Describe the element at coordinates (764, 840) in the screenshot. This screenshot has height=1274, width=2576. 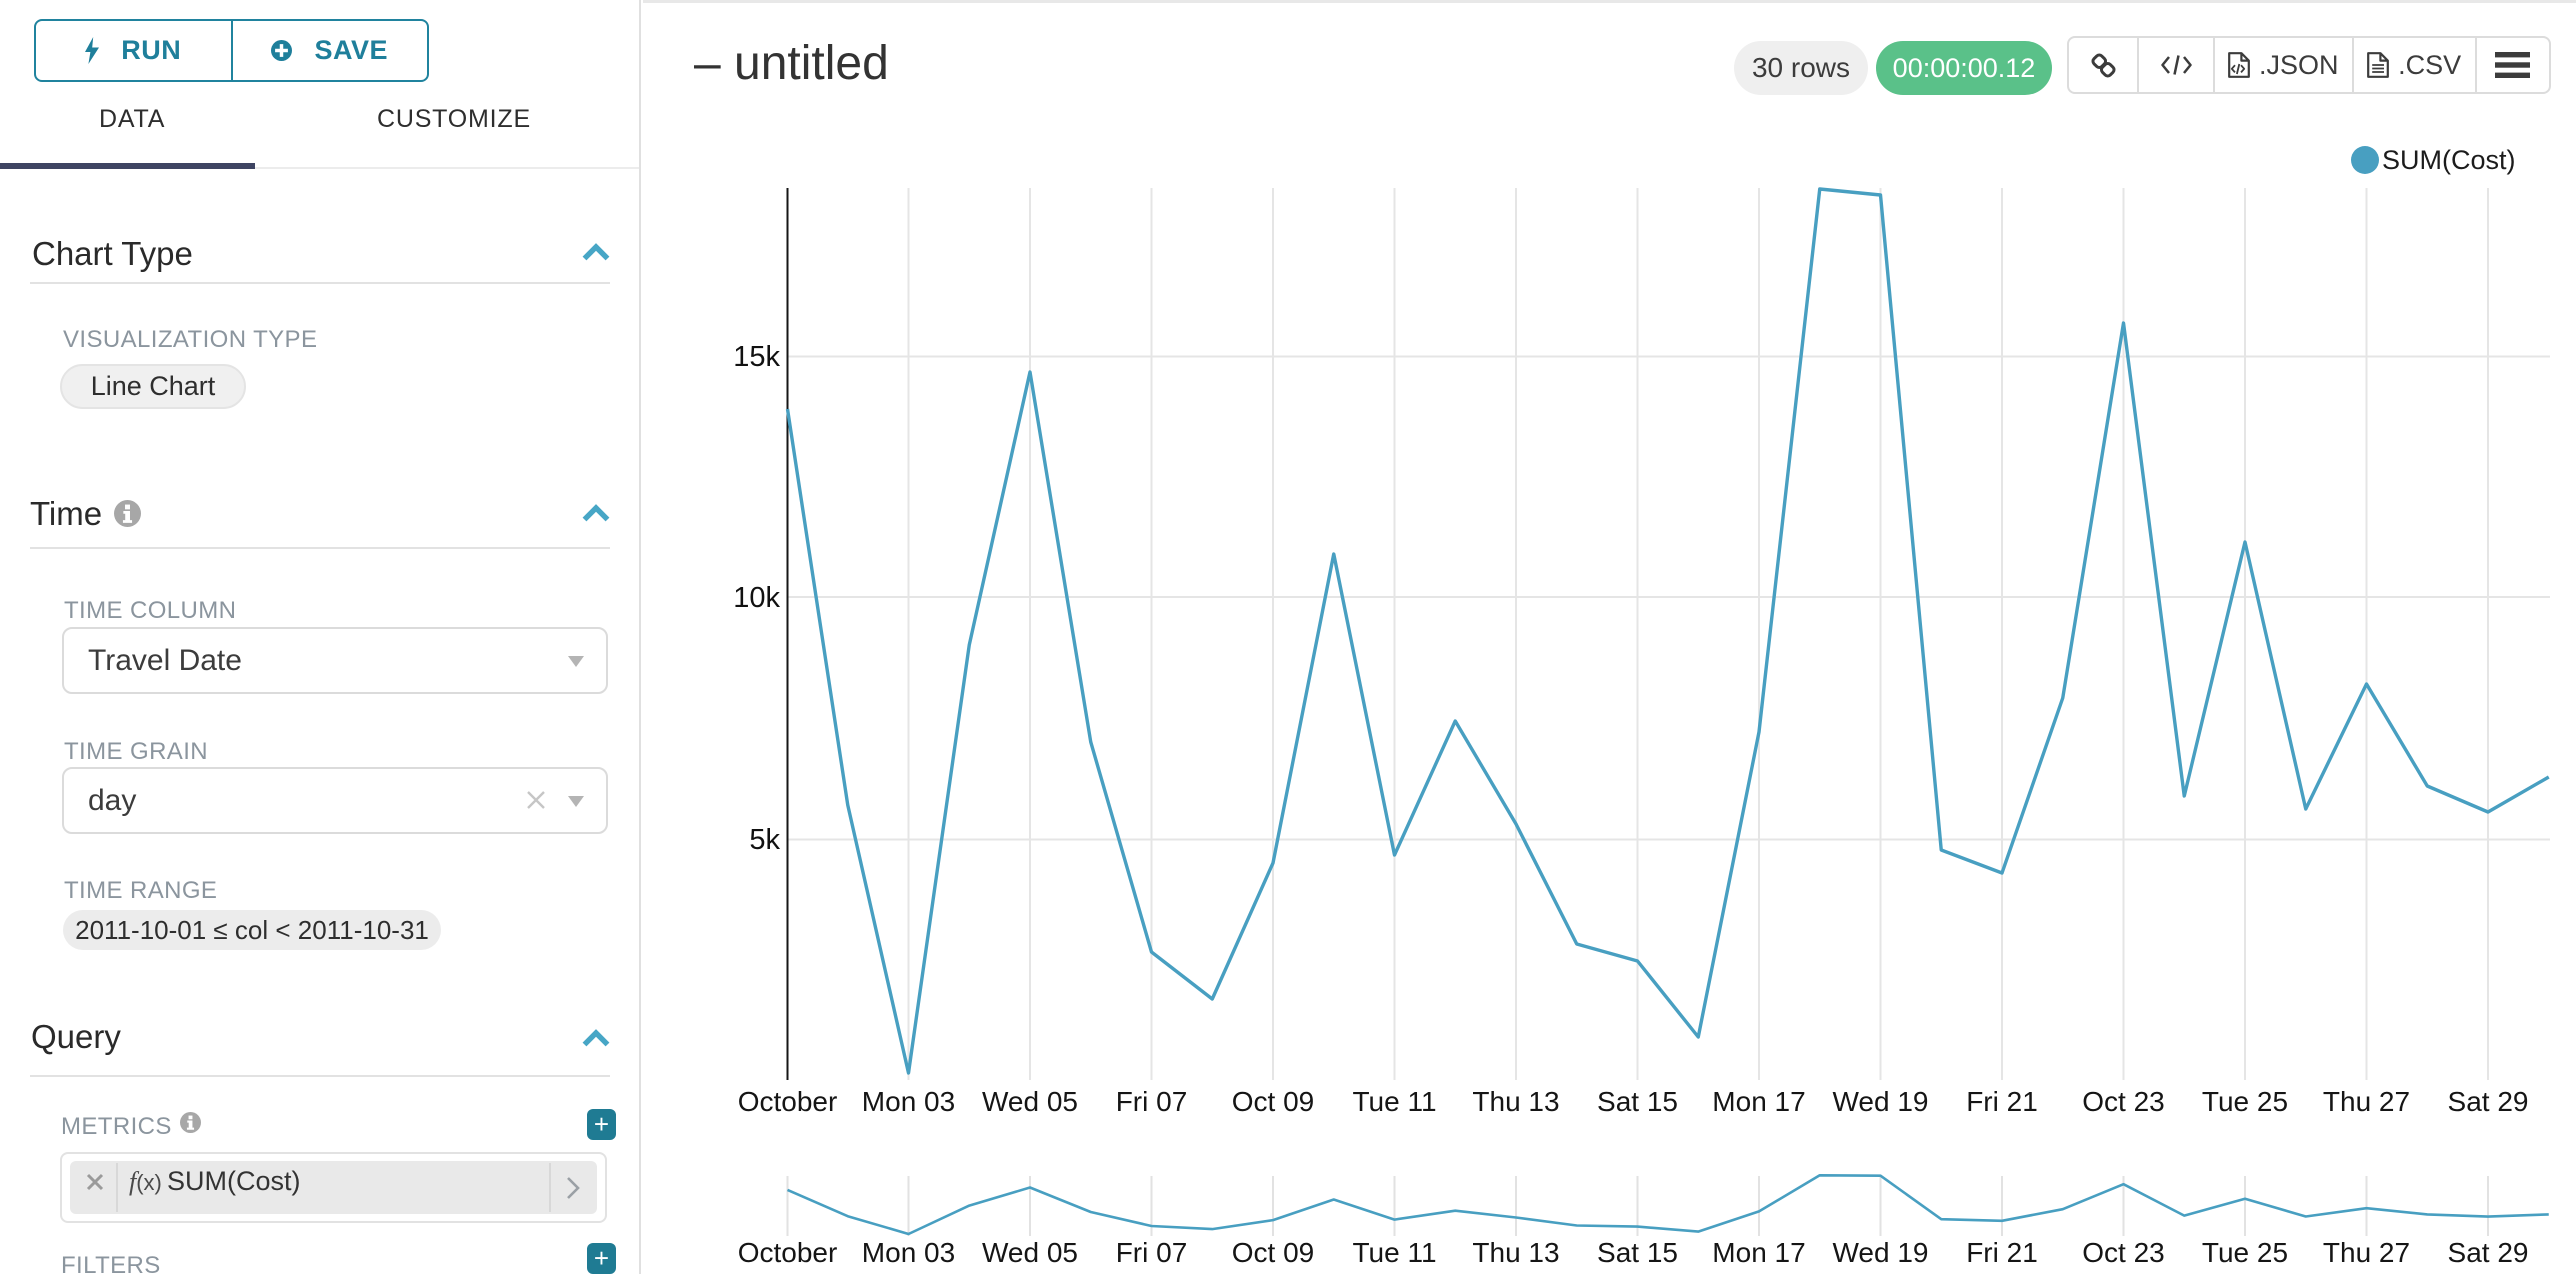
I see `svg-text: 5k` at that location.